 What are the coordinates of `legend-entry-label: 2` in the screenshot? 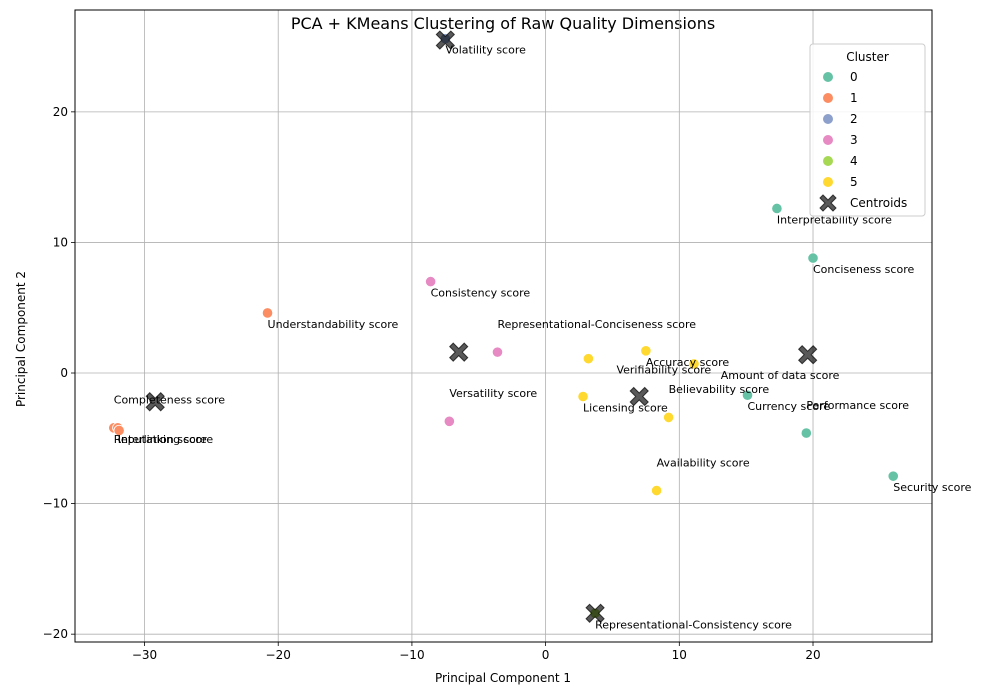 It's located at (854, 119).